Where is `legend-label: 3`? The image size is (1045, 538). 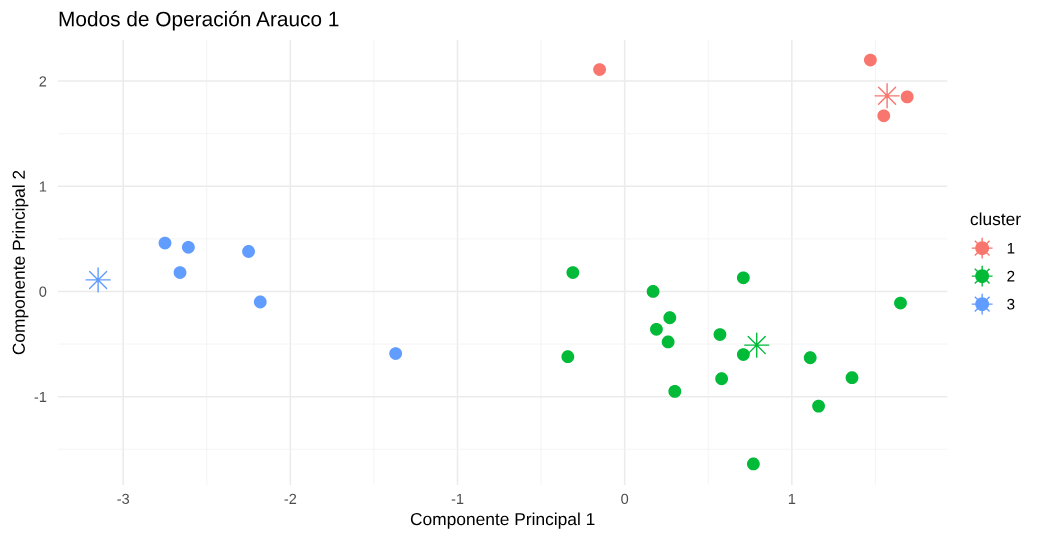 legend-label: 3 is located at coordinates (1011, 304).